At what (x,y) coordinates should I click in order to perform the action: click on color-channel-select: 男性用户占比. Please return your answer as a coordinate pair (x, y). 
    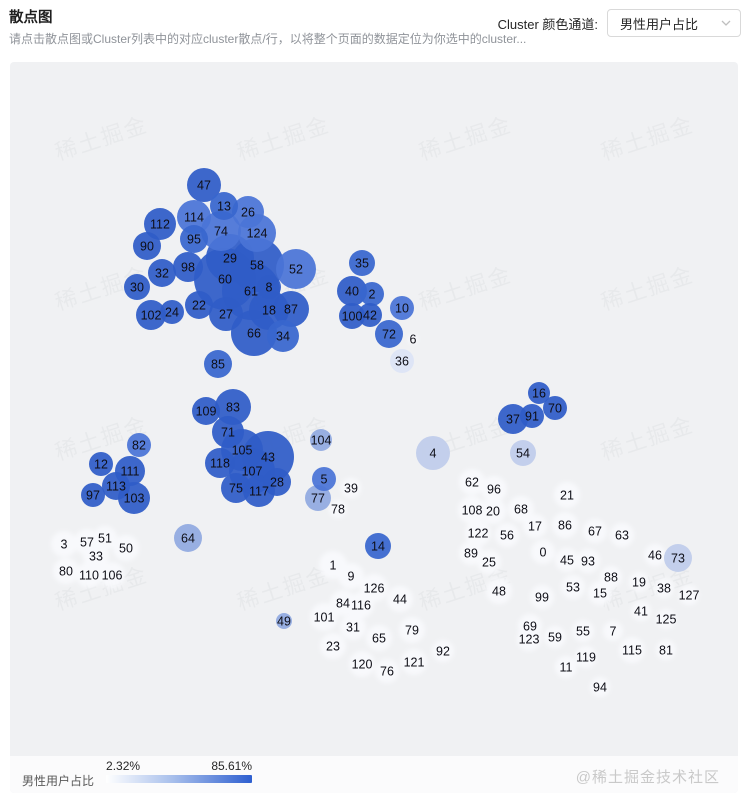
    Looking at the image, I should click on (674, 23).